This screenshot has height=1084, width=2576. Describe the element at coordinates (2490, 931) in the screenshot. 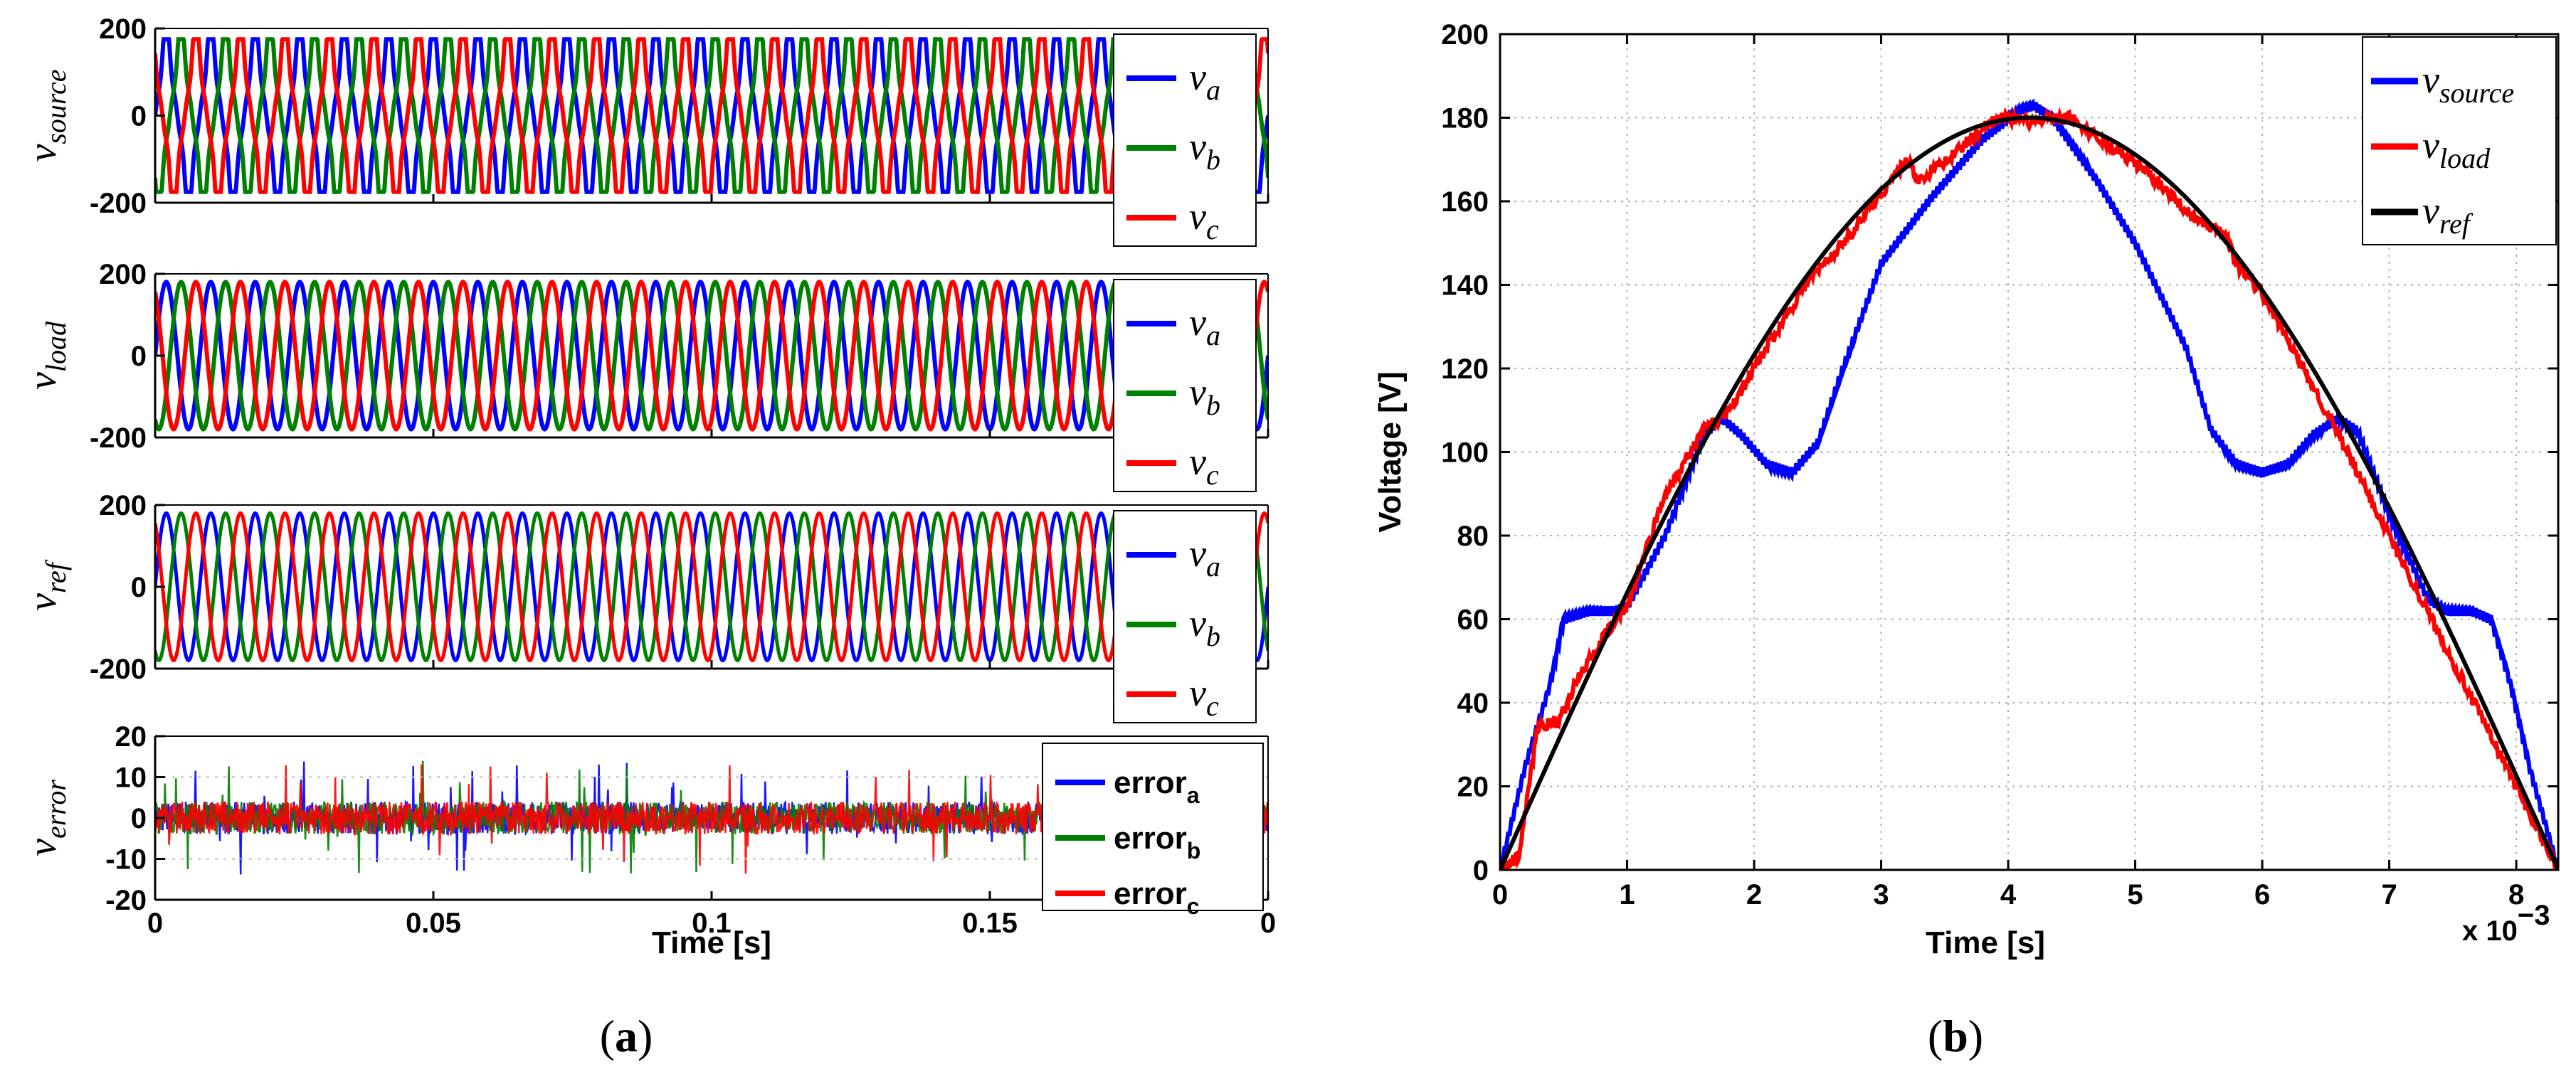

I see `x-multiplier-base: x 10` at that location.